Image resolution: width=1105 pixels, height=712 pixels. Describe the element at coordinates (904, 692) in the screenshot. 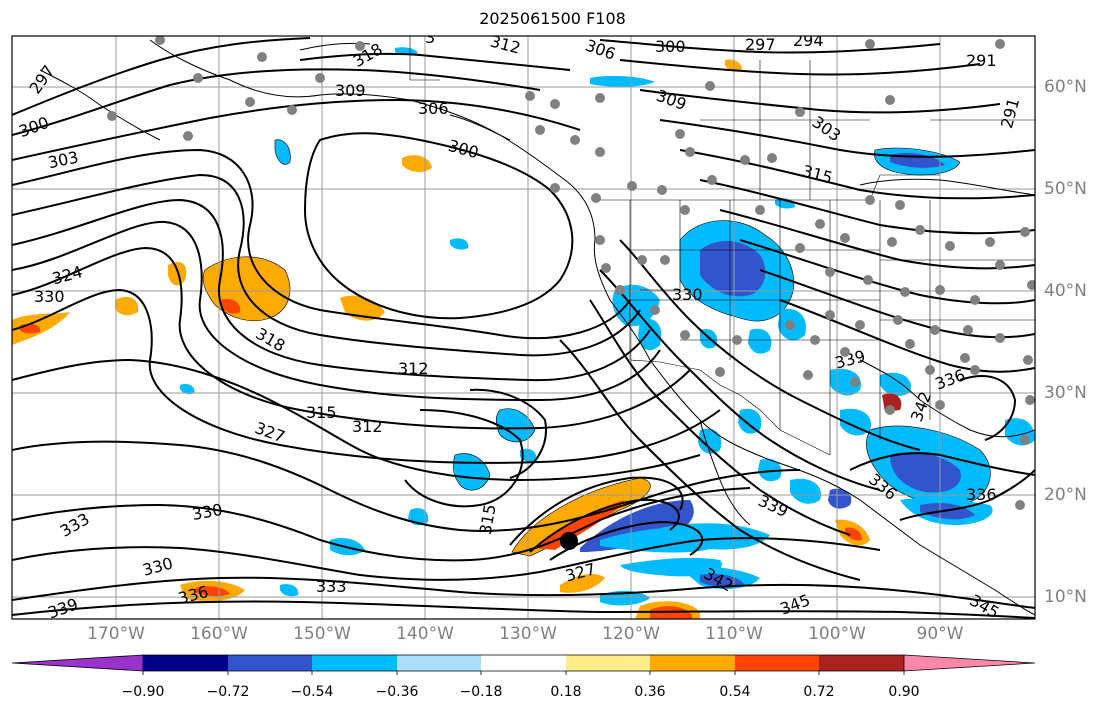

I see `colorbar-tick-label: 0.90` at that location.